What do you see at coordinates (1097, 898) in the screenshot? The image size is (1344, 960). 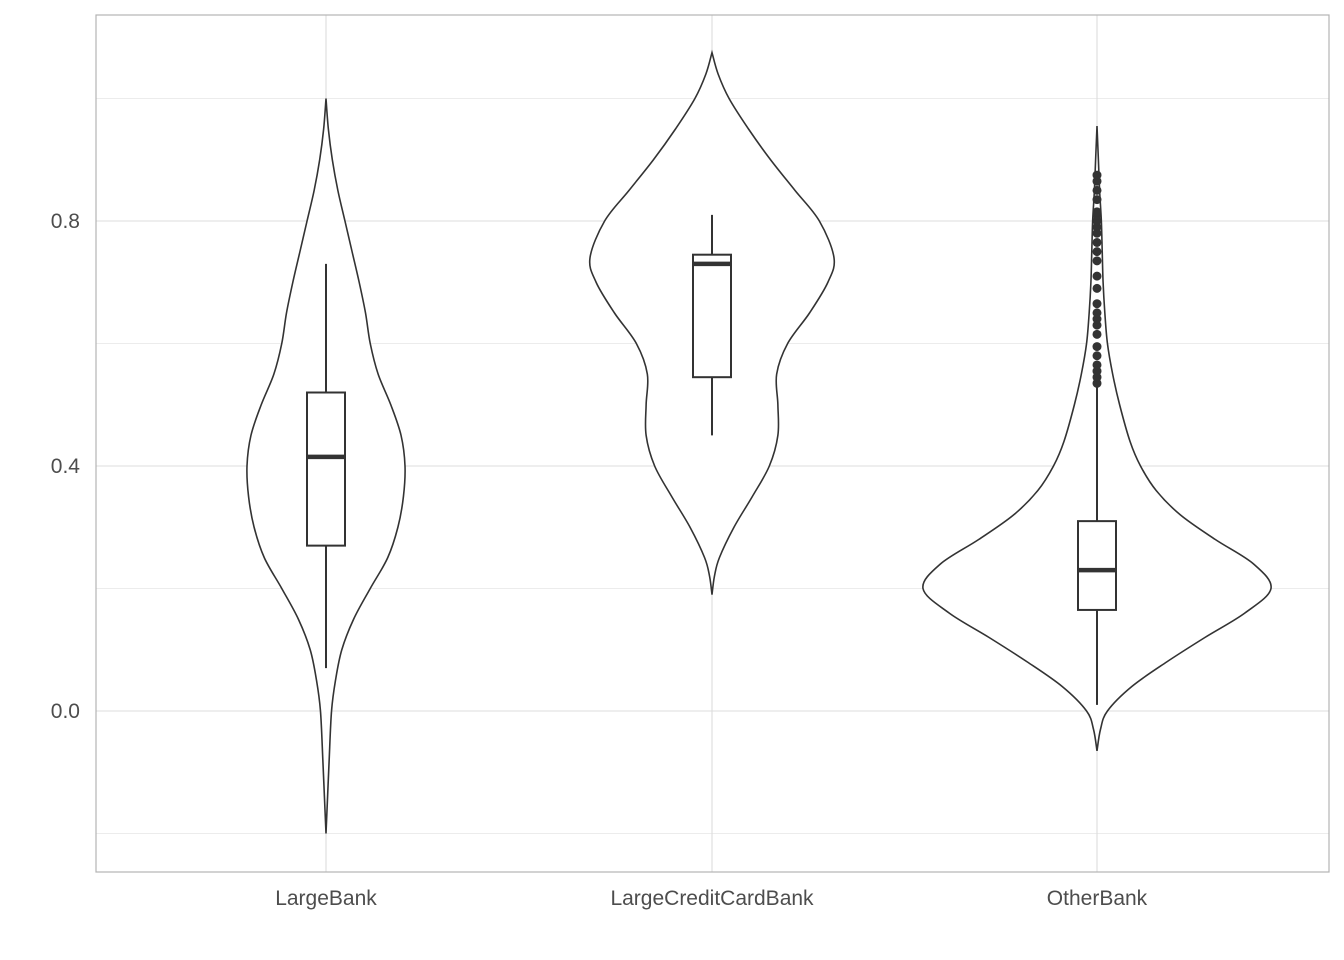 I see `x-tick-label: OtherBank` at bounding box center [1097, 898].